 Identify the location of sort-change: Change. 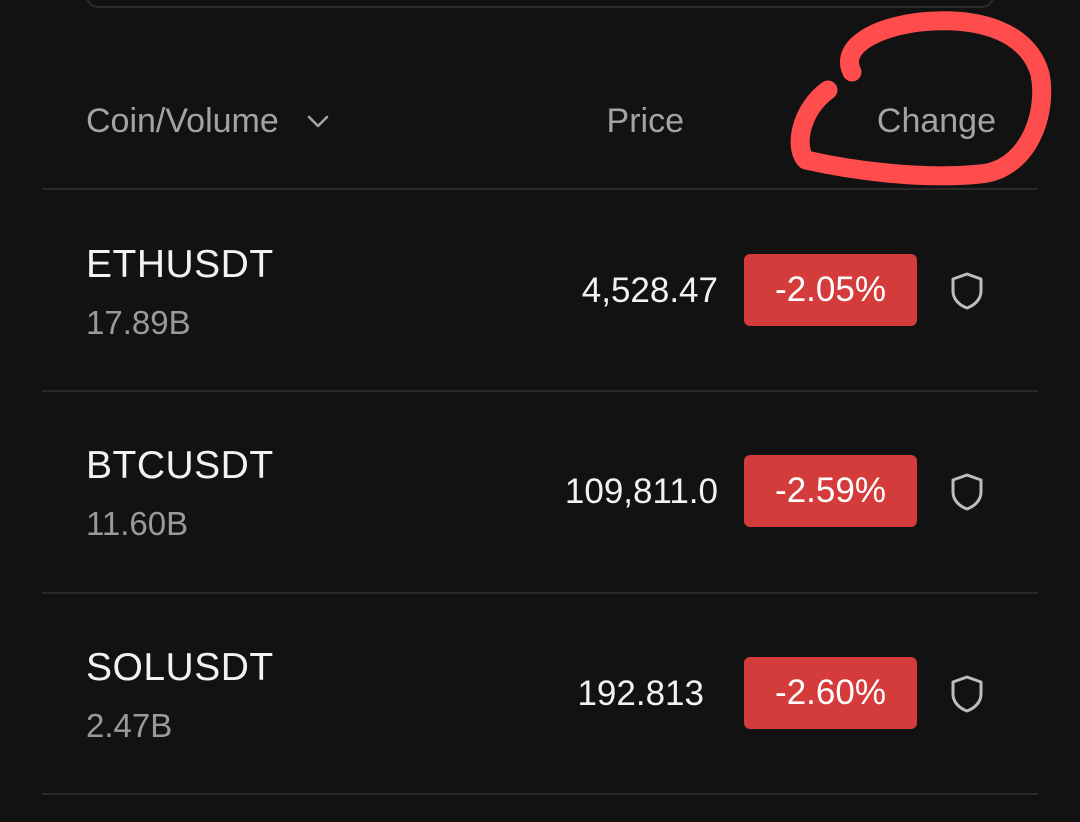
(936, 121).